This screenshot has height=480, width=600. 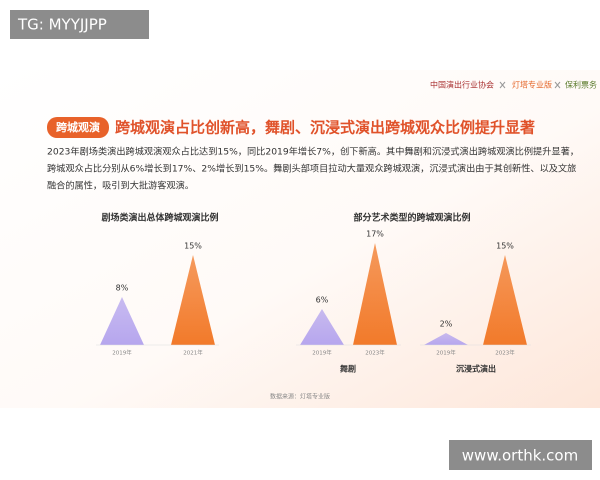 What do you see at coordinates (322, 300) in the screenshot?
I see `value-label: 6%` at bounding box center [322, 300].